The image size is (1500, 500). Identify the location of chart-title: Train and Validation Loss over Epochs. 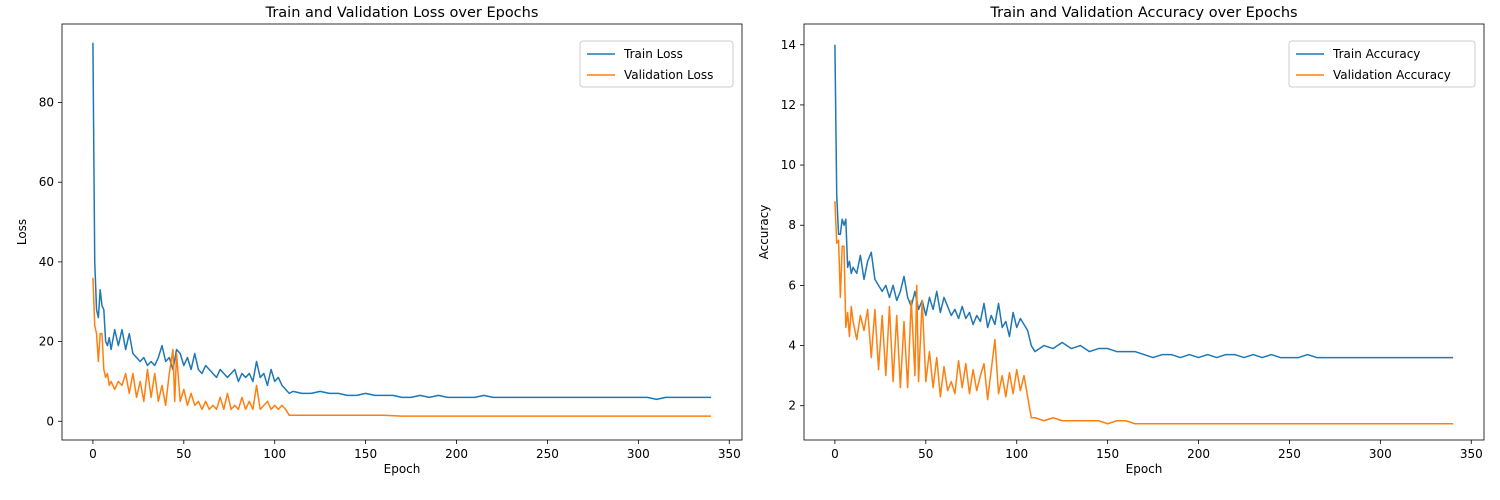
(402, 13).